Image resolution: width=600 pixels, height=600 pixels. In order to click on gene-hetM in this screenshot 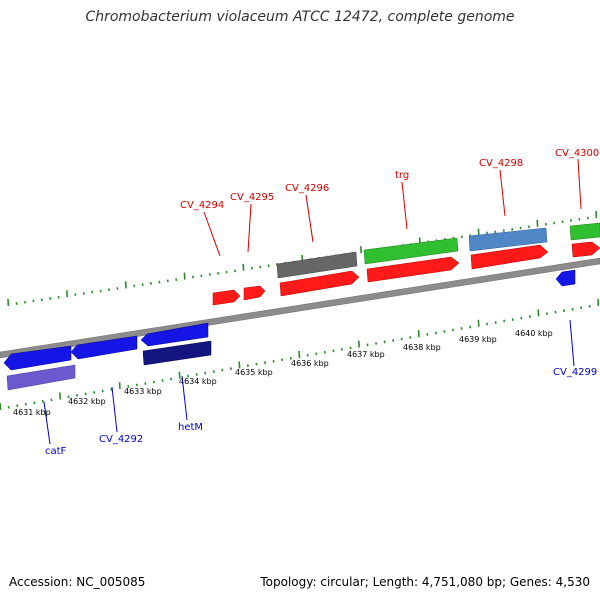, I will do `click(177, 353)`.